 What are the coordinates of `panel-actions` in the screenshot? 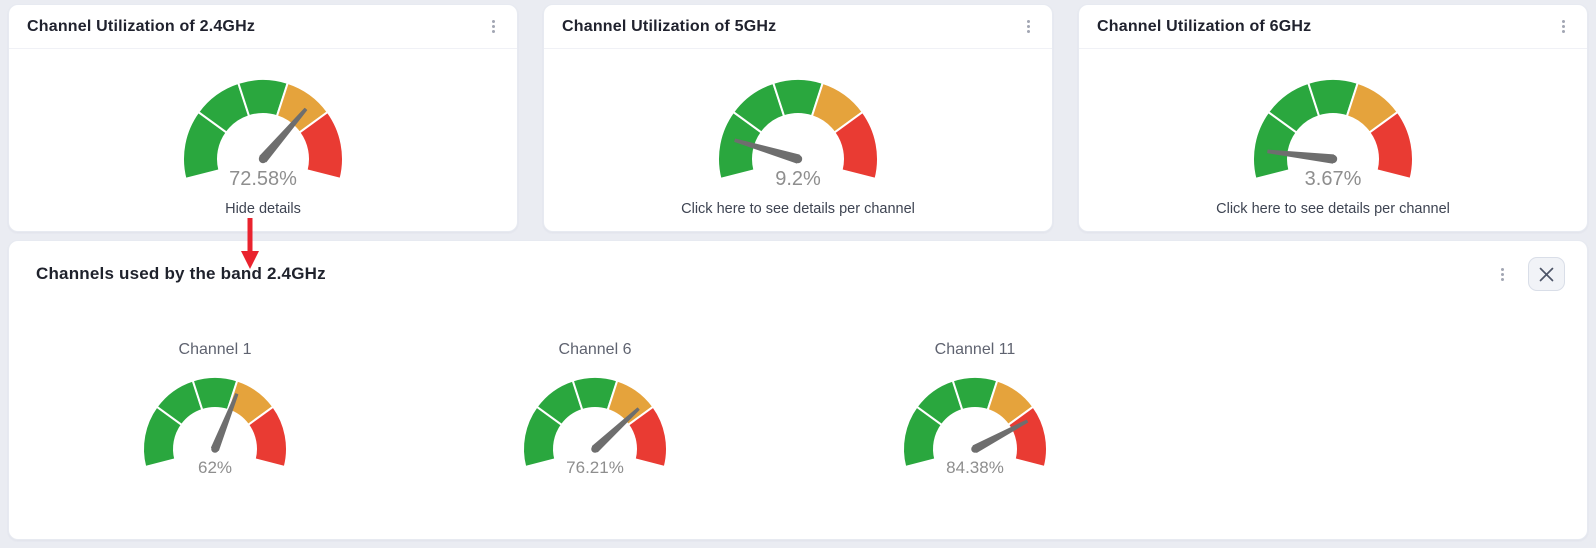 It's located at (1530, 274).